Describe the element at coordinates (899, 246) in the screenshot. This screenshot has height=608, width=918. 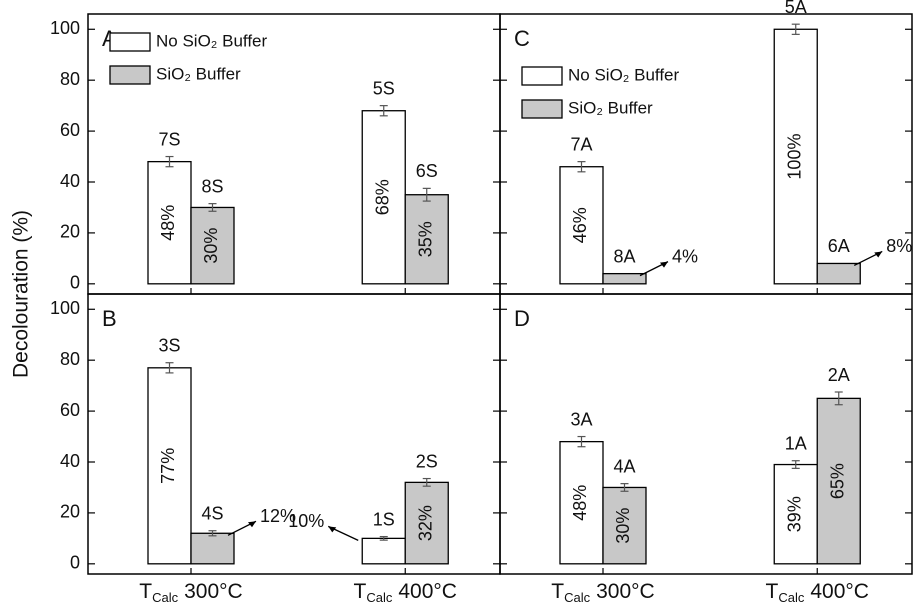
I see `value-label: 8%` at that location.